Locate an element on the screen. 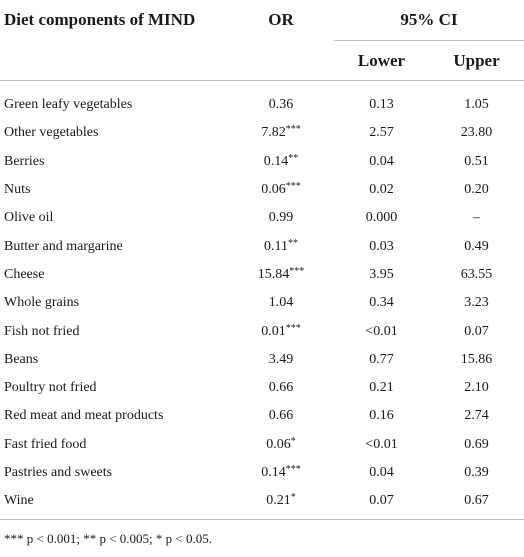 This screenshot has width=524, height=557. component-name: Butter and margarine is located at coordinates (63, 246).